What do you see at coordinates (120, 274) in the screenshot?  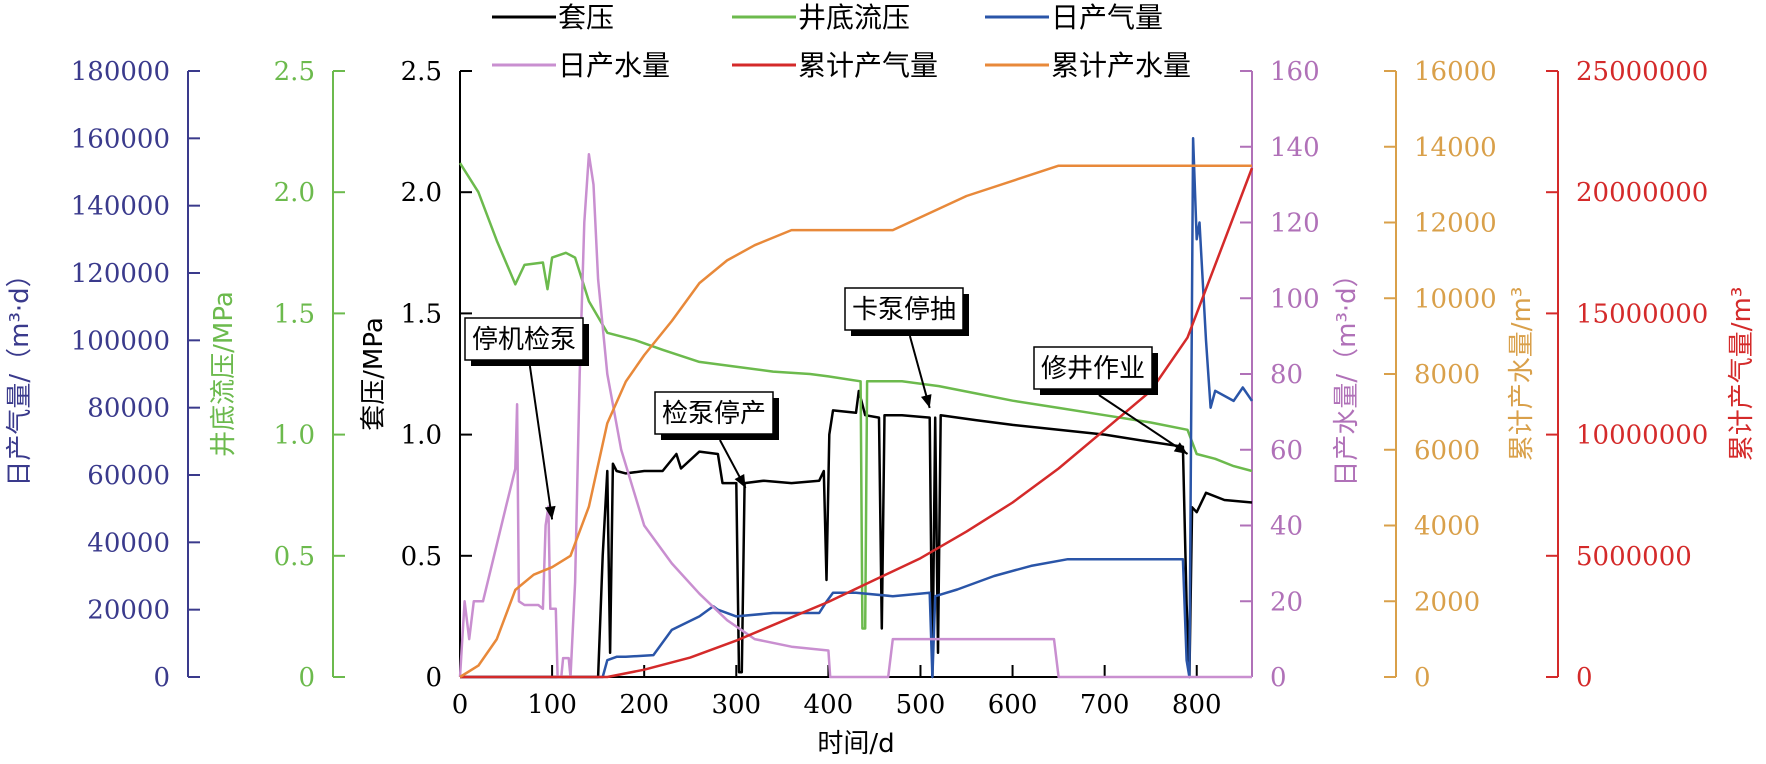 I see `daily_gas-tick-label: 120000` at bounding box center [120, 274].